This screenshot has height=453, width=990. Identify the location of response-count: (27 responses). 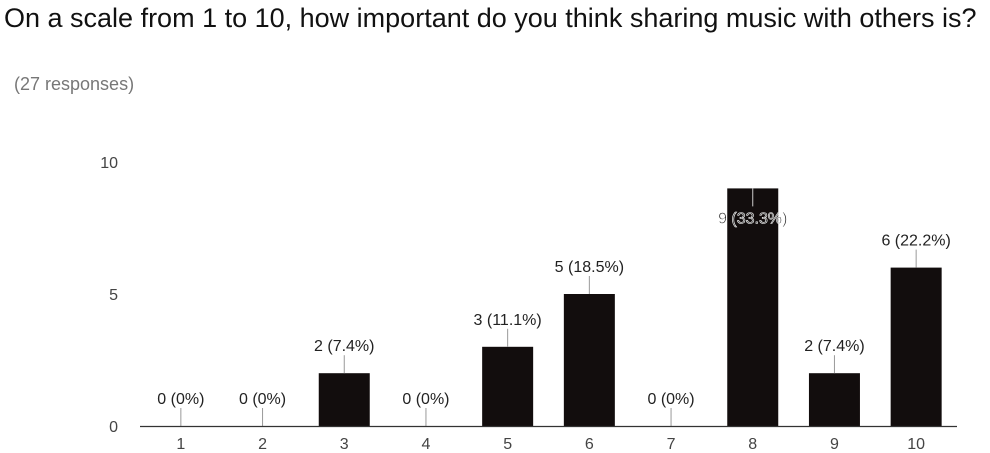
(74, 84).